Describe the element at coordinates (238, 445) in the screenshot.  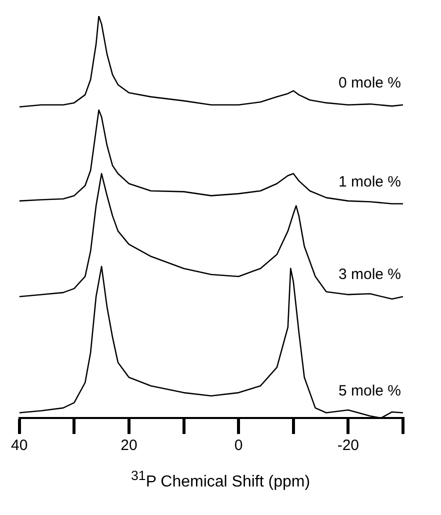
I see `x-tick-label: 0` at that location.